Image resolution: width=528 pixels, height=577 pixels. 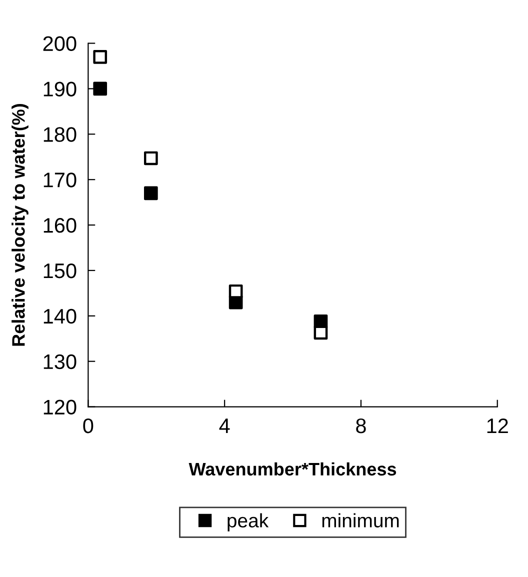 What do you see at coordinates (60, 134) in the screenshot?
I see `y-tick-label: 180` at bounding box center [60, 134].